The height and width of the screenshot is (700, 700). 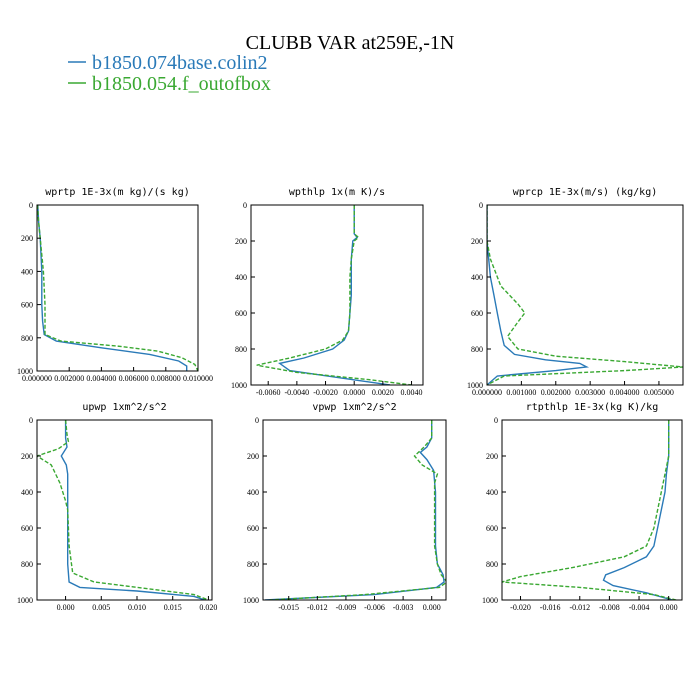 What do you see at coordinates (475, 385) in the screenshot?
I see `panel-2-ytick-label-5: 1000` at bounding box center [475, 385].